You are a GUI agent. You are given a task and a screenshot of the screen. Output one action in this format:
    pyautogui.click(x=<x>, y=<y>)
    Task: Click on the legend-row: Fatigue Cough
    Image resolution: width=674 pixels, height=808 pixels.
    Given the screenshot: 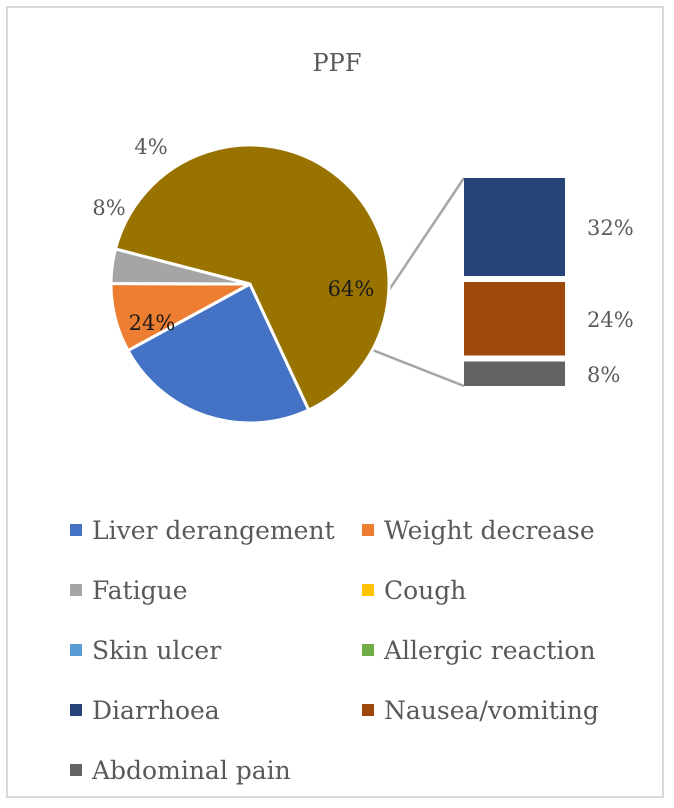 What is the action you would take?
    pyautogui.click(x=360, y=590)
    